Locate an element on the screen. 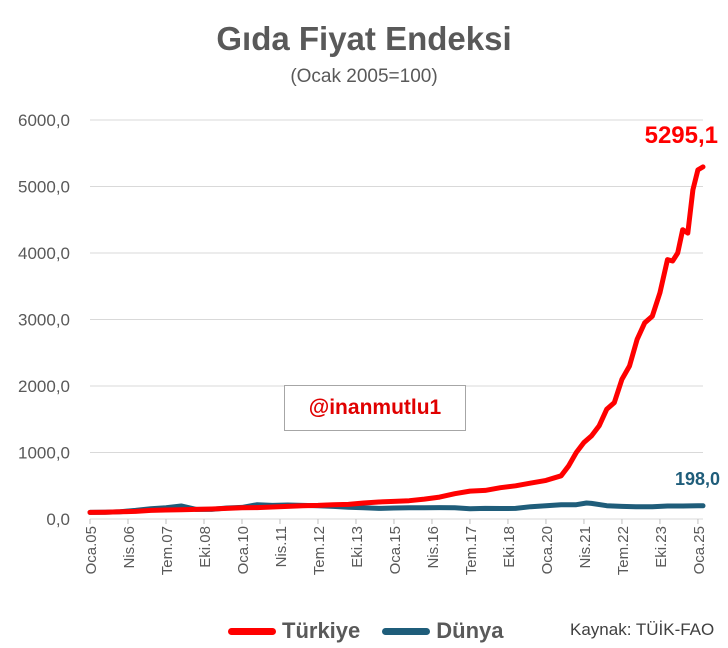 Image resolution: width=728 pixels, height=648 pixels. x-tick-label: Oca.05 is located at coordinates (91, 550).